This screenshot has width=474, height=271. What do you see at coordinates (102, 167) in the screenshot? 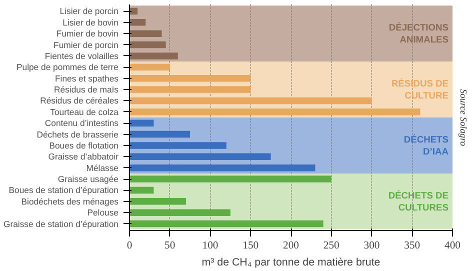
I see `y-tick-label: Mélasse` at bounding box center [102, 167].